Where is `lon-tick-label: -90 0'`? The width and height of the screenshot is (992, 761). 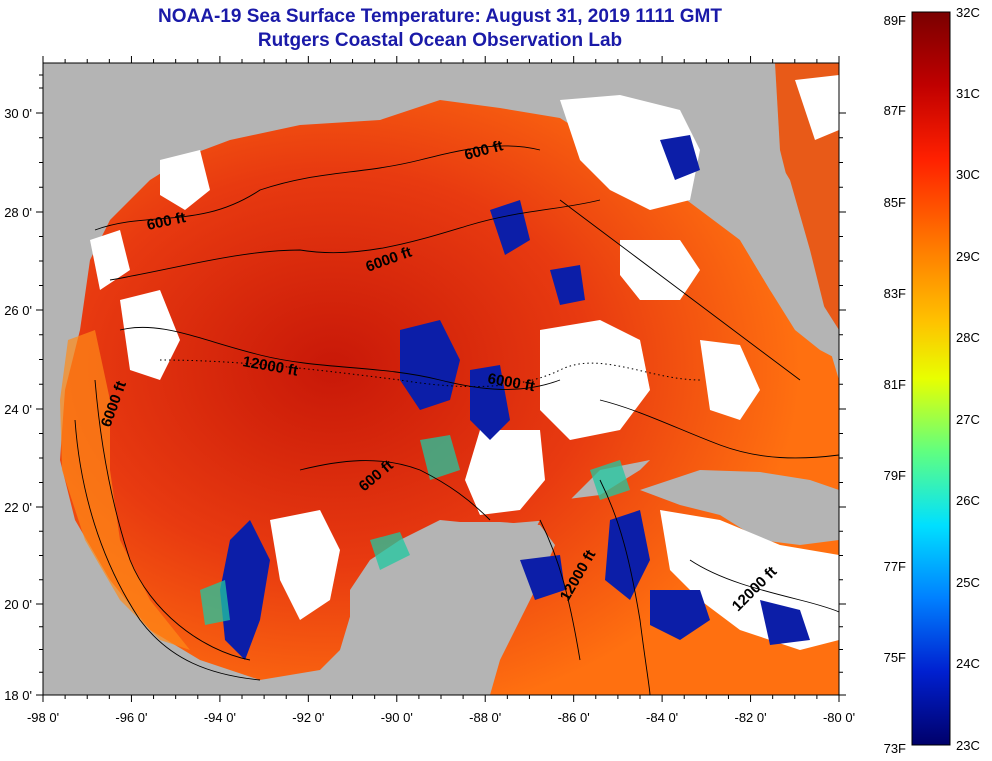
lon-tick-label: -90 0' is located at coordinates (397, 717).